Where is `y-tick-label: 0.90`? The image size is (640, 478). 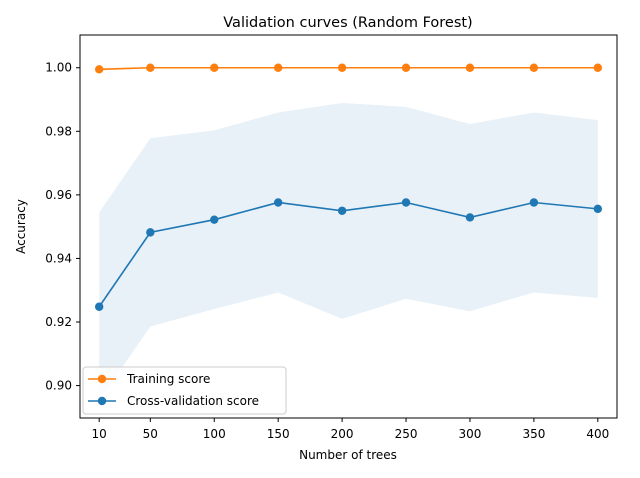 y-tick-label: 0.90 is located at coordinates (58, 386).